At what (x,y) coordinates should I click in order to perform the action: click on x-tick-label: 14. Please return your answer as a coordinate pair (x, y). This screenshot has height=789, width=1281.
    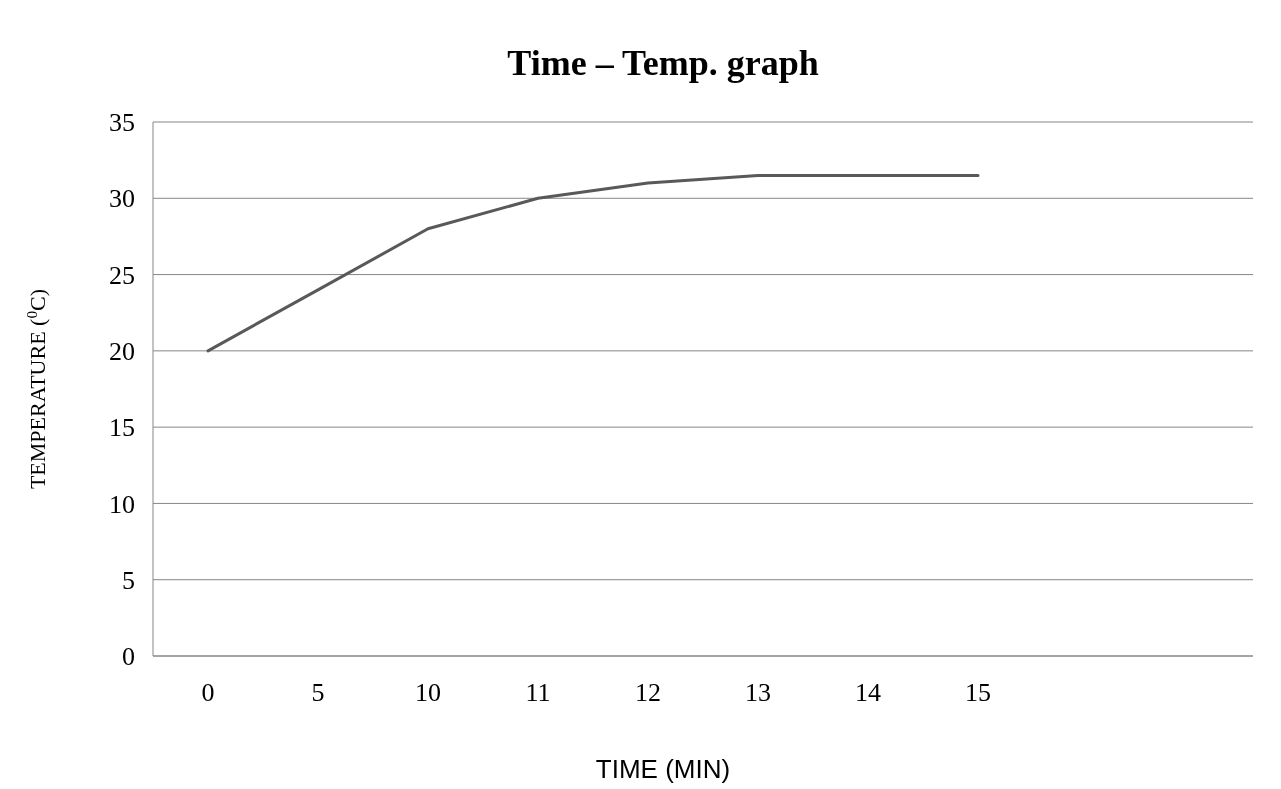
    Looking at the image, I should click on (868, 692).